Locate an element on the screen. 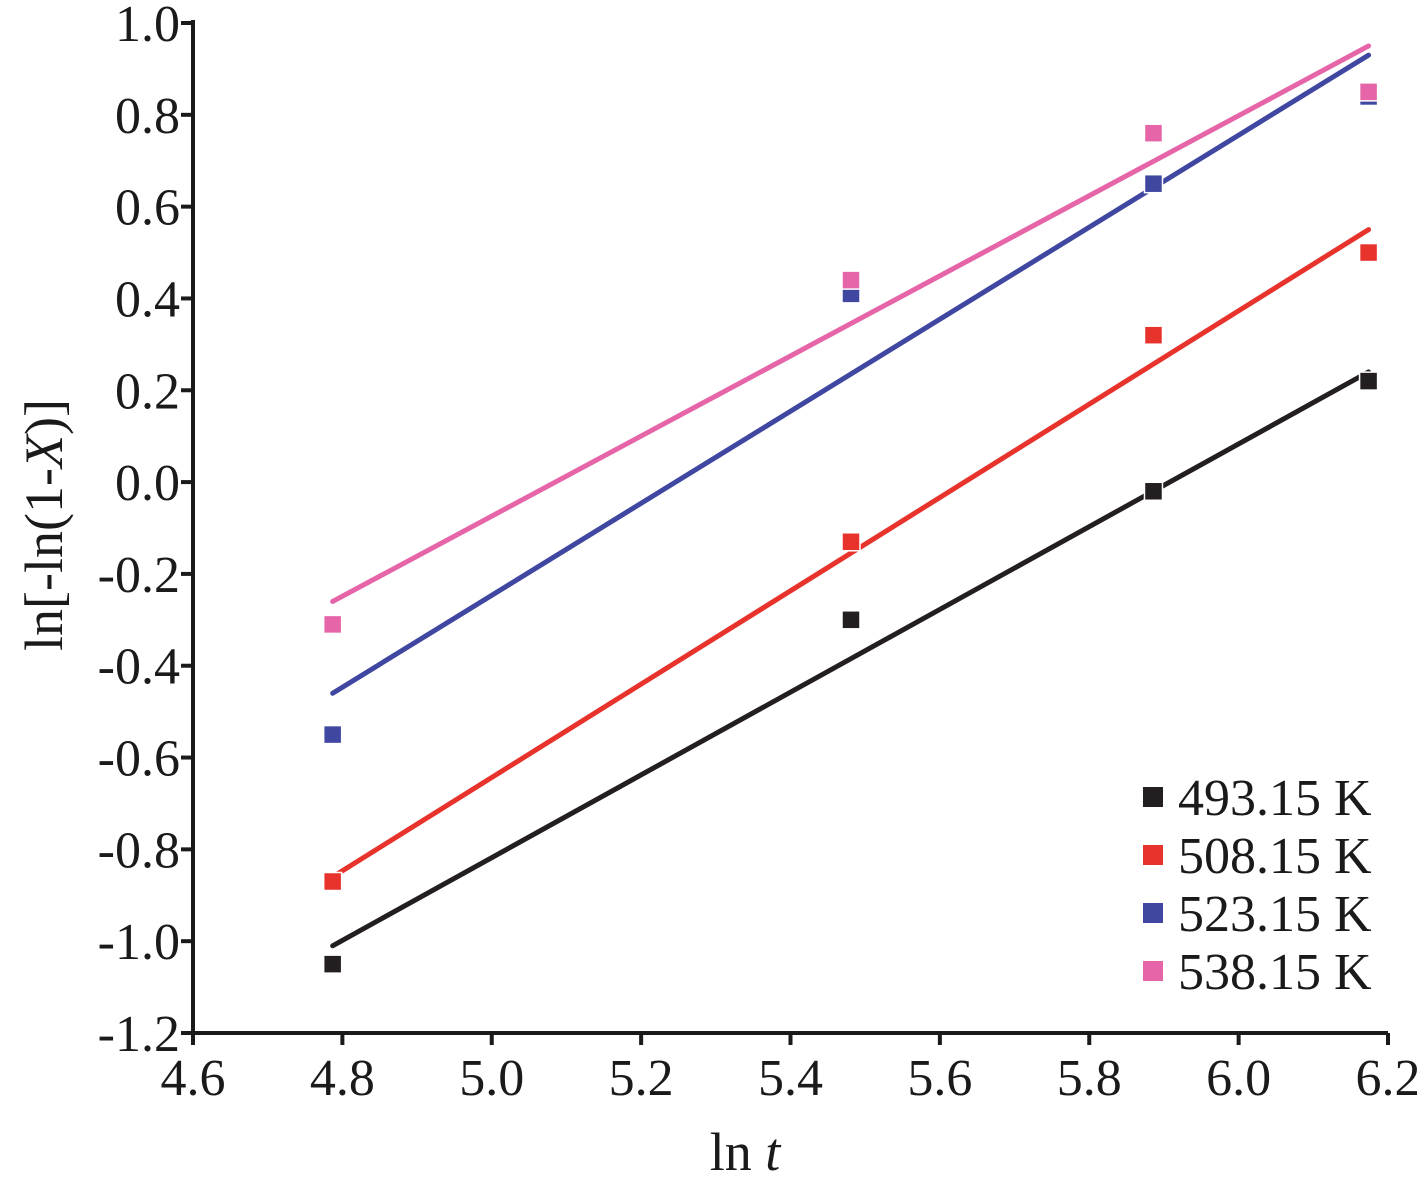 This screenshot has width=1417, height=1181. x-tick-label: 5.6 is located at coordinates (939, 1078).